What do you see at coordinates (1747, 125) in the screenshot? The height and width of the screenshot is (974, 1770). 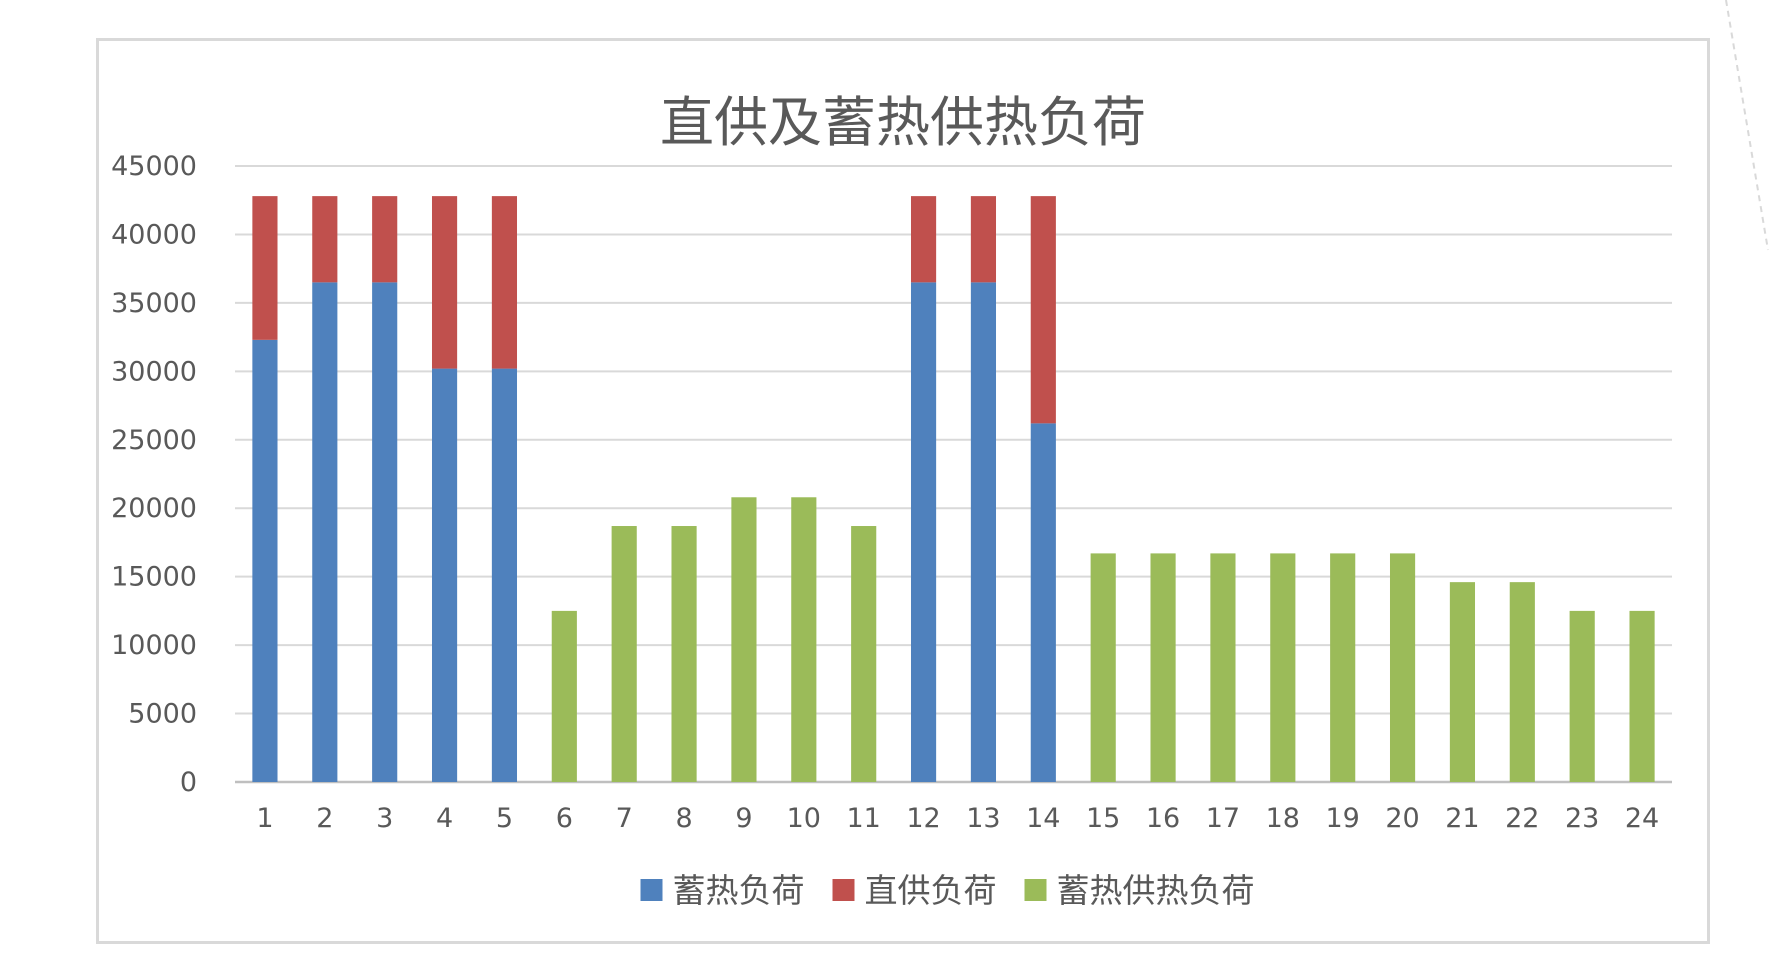 I see `page-edge-decoration` at bounding box center [1747, 125].